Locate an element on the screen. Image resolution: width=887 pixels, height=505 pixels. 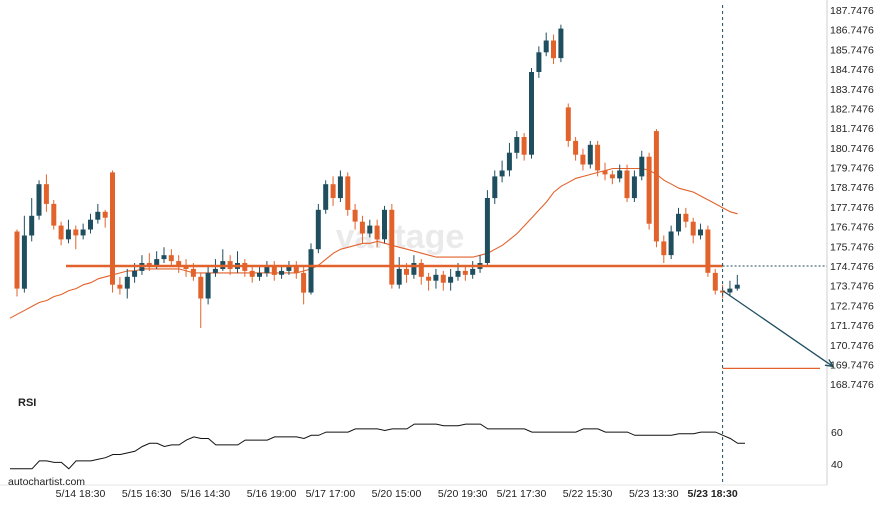
time-tick-label: 5/20 19:30 is located at coordinates (463, 494).